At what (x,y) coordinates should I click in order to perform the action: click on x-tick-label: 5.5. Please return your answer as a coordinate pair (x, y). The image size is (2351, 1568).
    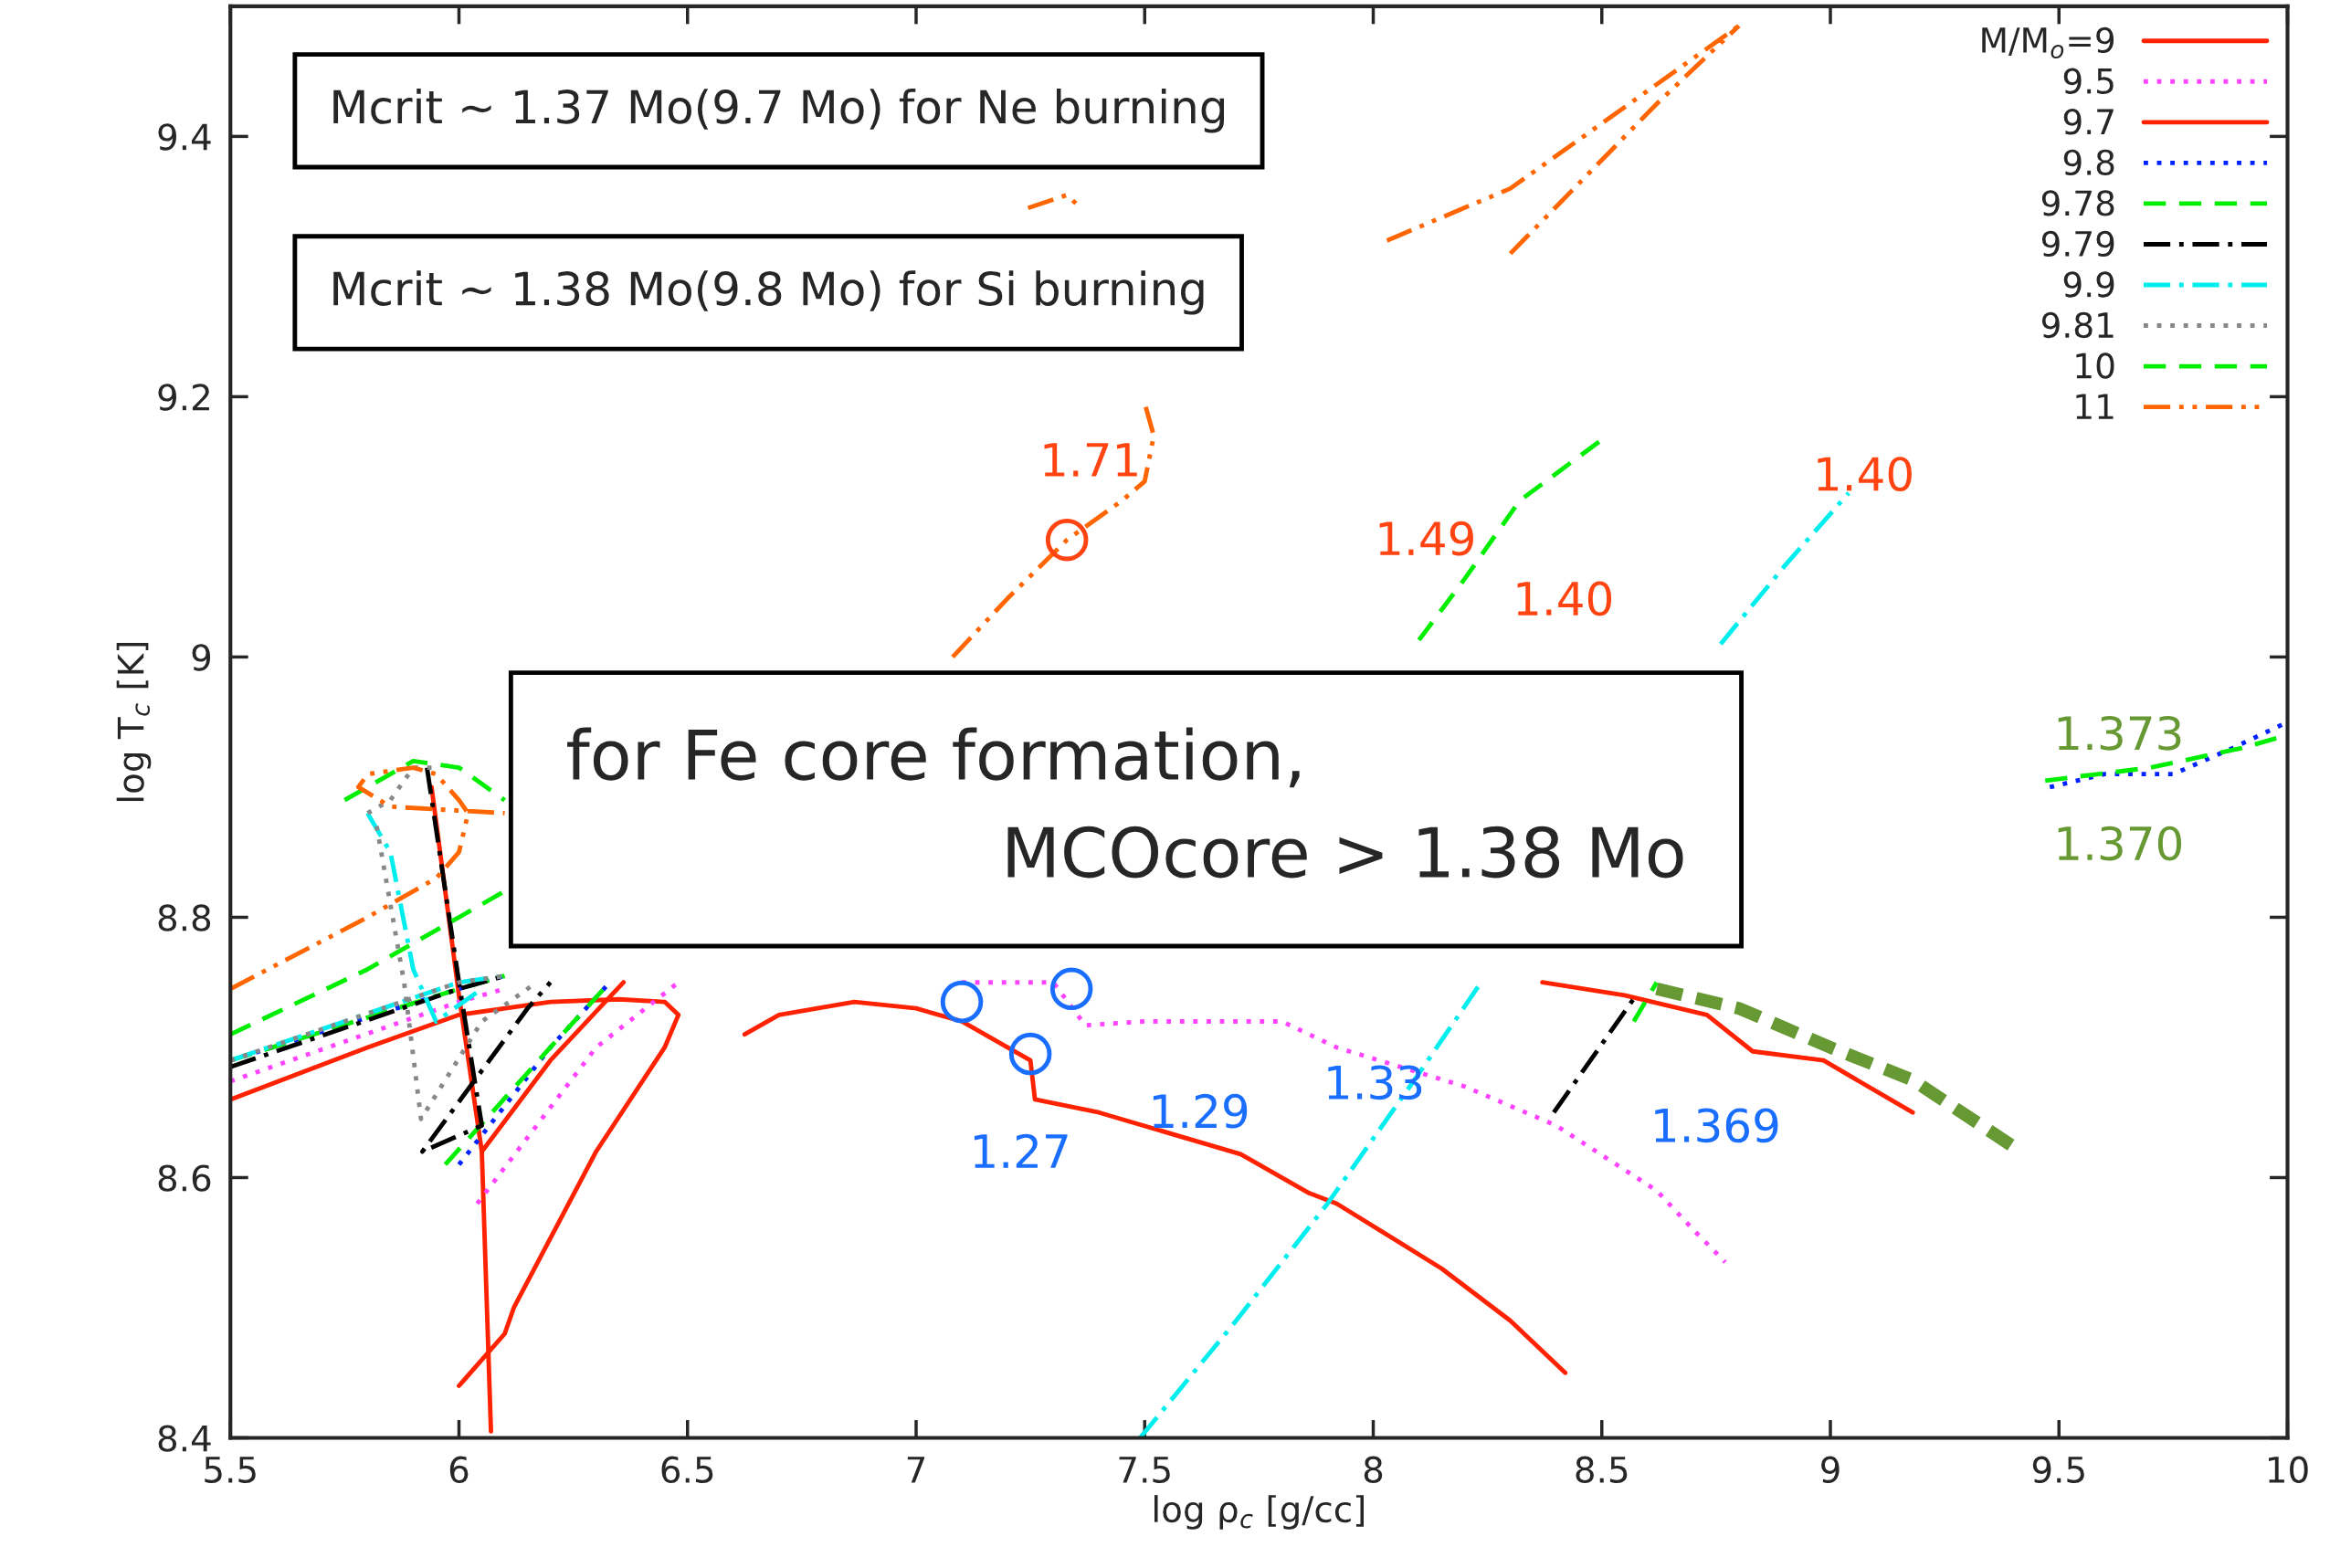
    Looking at the image, I should click on (230, 1470).